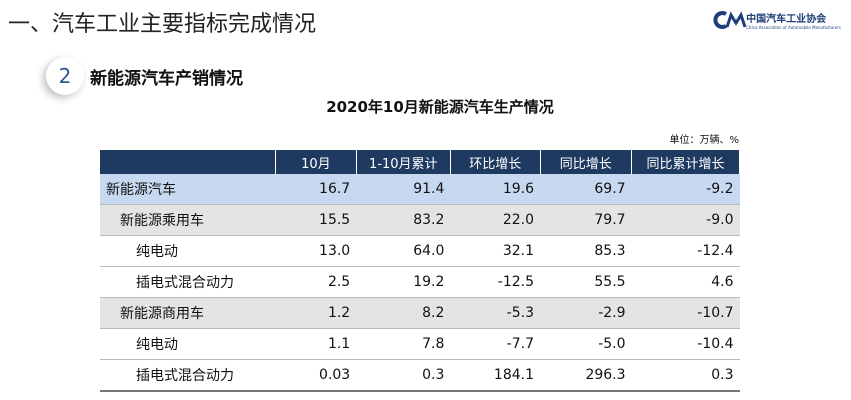 The width and height of the screenshot is (851, 400). What do you see at coordinates (316, 375) in the screenshot?
I see `value-cell: 0.03` at bounding box center [316, 375].